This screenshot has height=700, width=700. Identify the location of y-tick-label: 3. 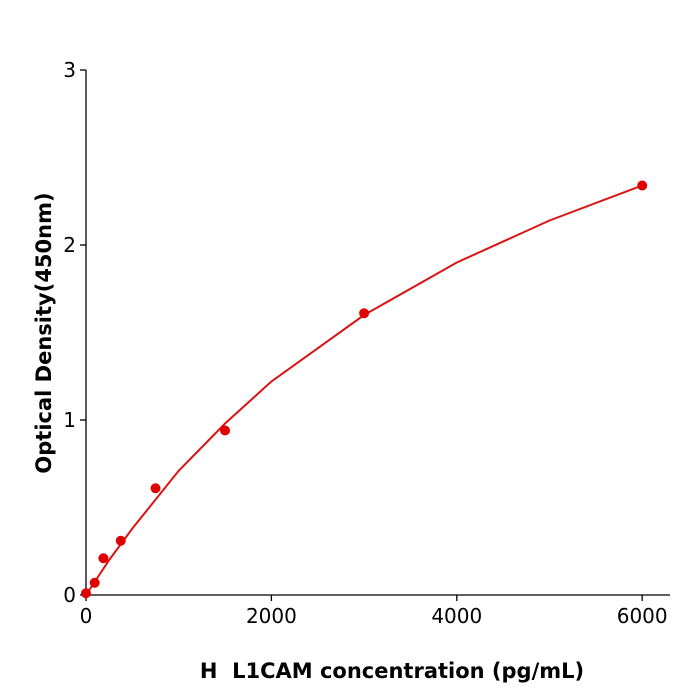
(69, 70).